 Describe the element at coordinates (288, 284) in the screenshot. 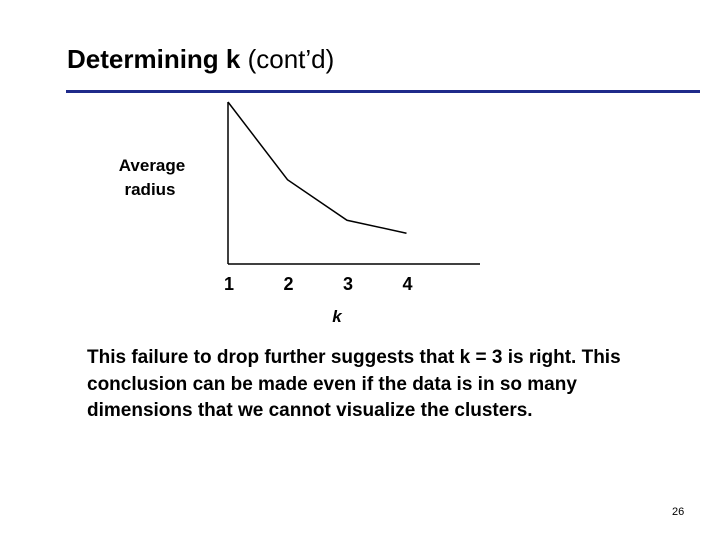

I see `x-tick-label: 2` at that location.